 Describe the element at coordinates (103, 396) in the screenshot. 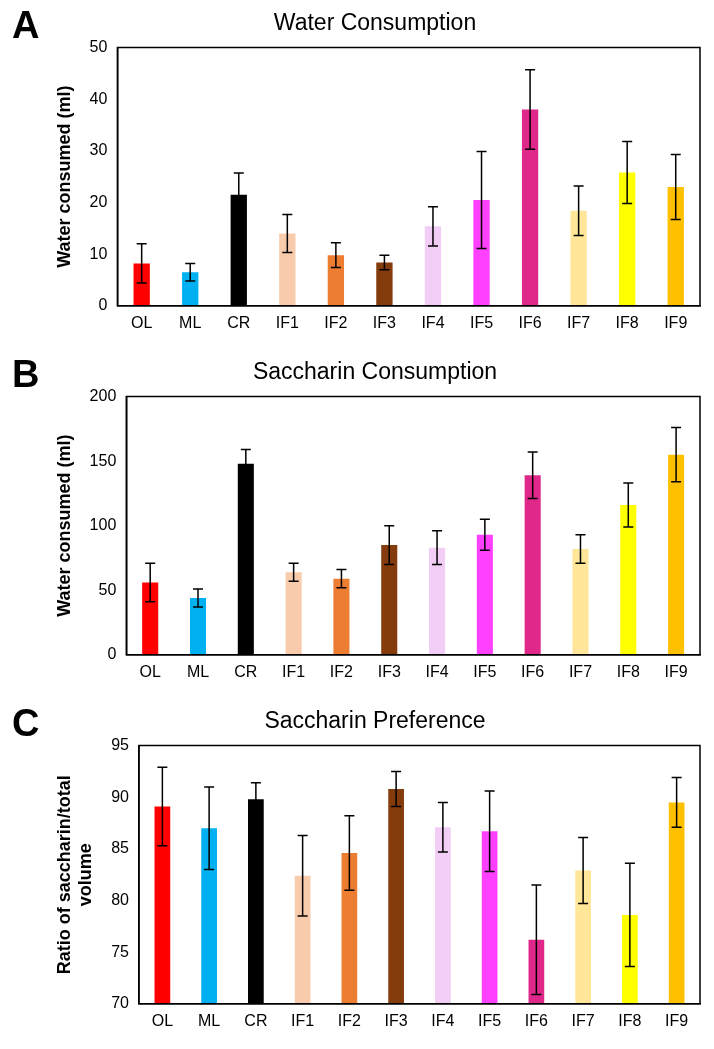

I see `y-tick-label: 200` at that location.